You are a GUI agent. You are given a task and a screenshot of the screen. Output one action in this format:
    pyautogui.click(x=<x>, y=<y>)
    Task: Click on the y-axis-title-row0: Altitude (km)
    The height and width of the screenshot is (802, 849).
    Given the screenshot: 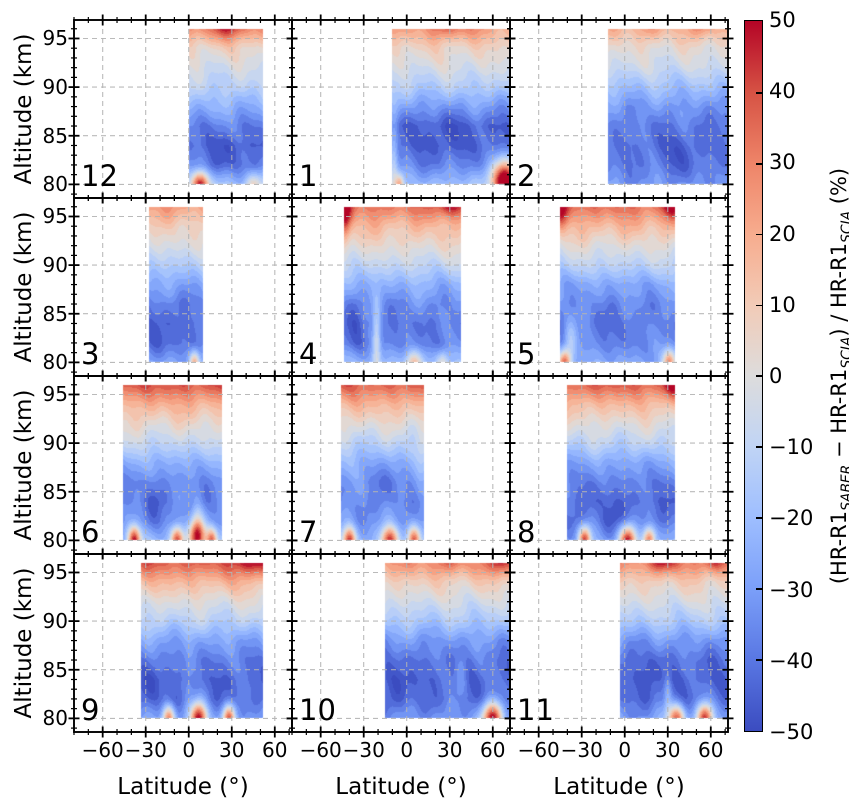 What is the action you would take?
    pyautogui.click(x=24, y=109)
    